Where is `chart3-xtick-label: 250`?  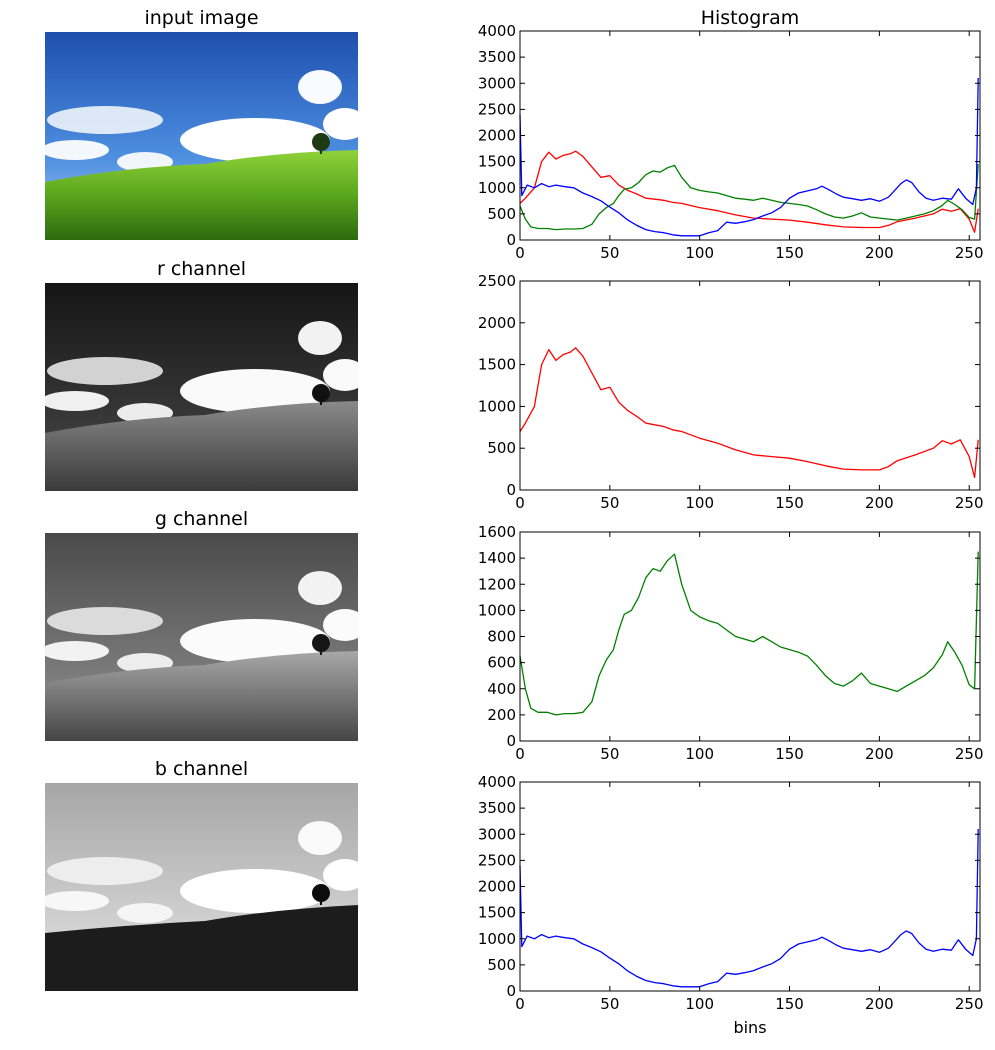
chart3-xtick-label: 250 is located at coordinates (969, 1004).